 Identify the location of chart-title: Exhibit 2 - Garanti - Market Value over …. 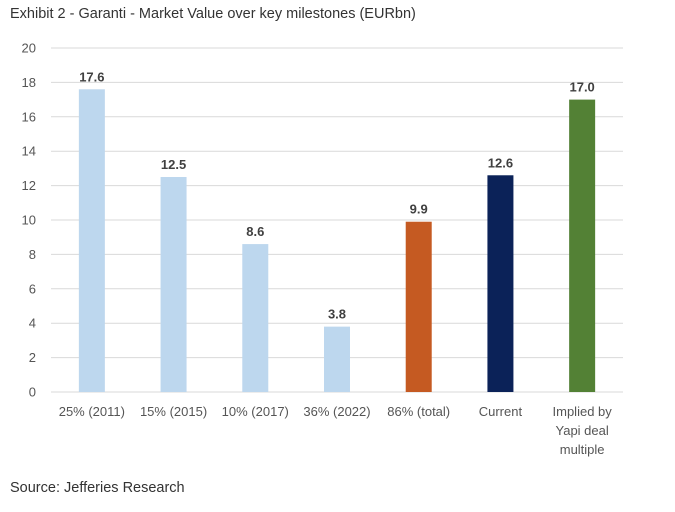
(213, 14).